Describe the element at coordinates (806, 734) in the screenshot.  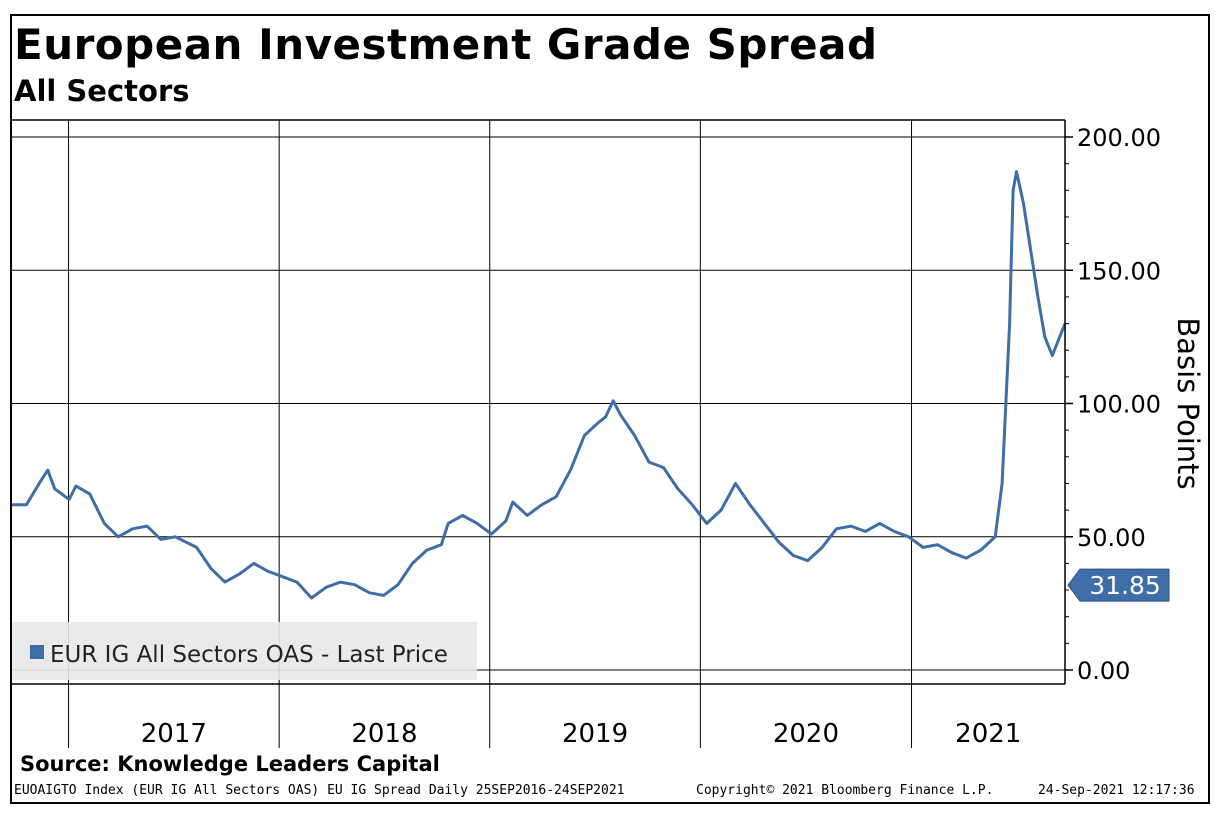
I see `x-tick-label: 2020` at that location.